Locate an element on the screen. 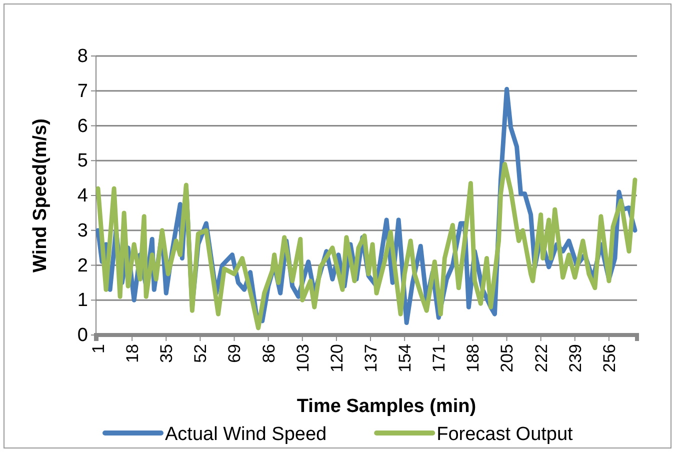 This screenshot has width=675, height=452. x-tick-label: 120 is located at coordinates (336, 358).